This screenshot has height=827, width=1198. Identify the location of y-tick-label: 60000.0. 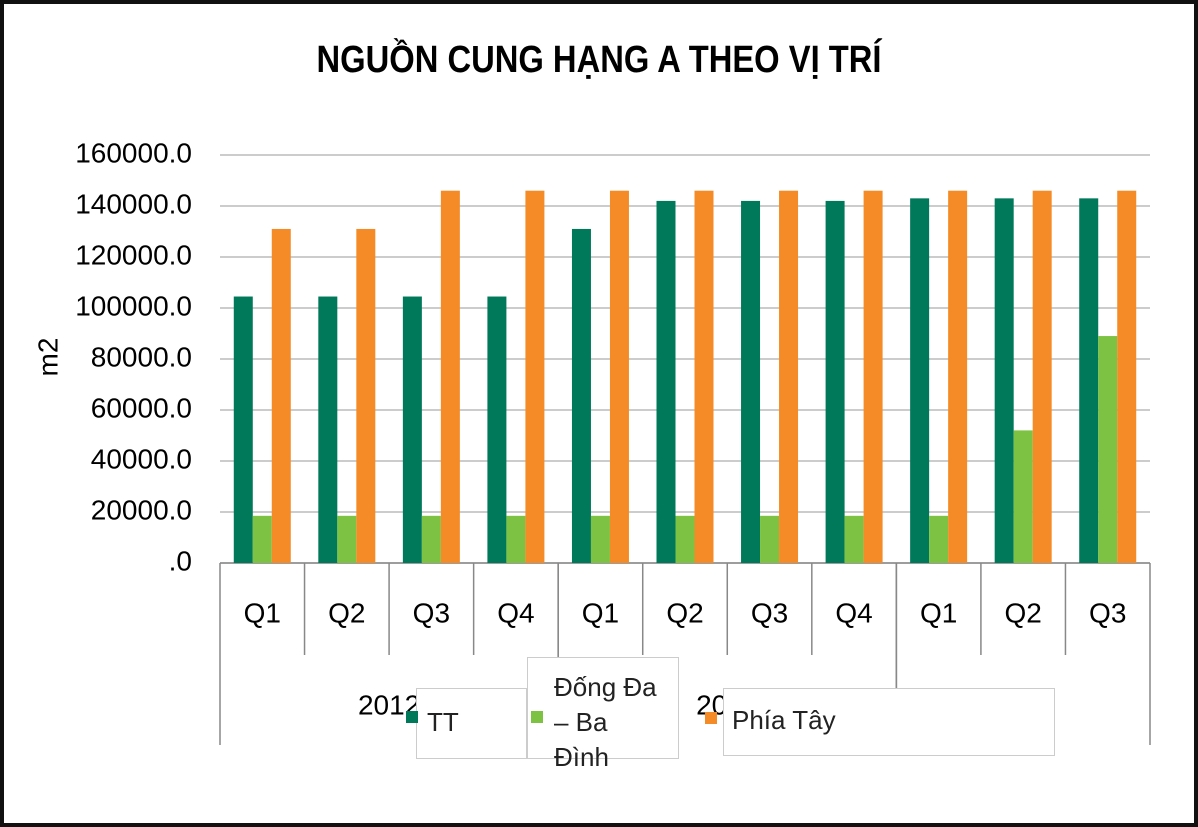
(141, 407).